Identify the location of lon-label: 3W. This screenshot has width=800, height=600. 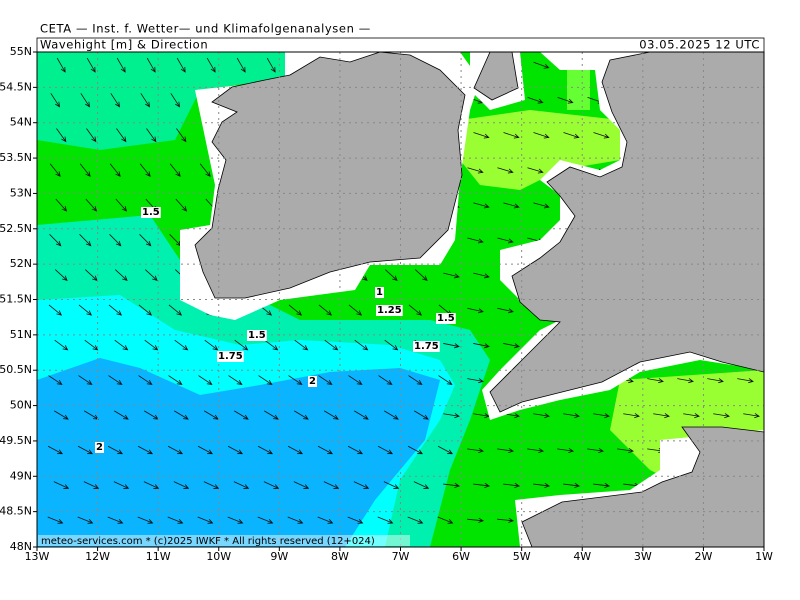
(643, 556).